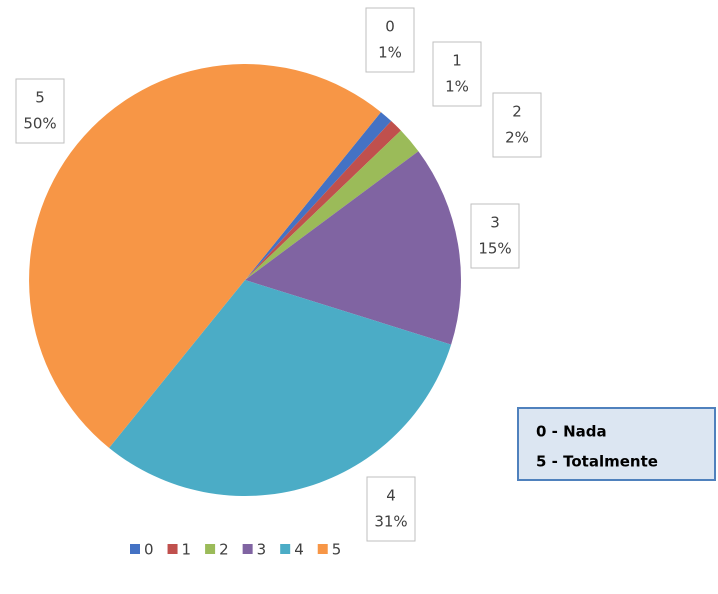 Image resolution: width=718 pixels, height=594 pixels. What do you see at coordinates (390, 27) in the screenshot?
I see `data-label-category: 0` at bounding box center [390, 27].